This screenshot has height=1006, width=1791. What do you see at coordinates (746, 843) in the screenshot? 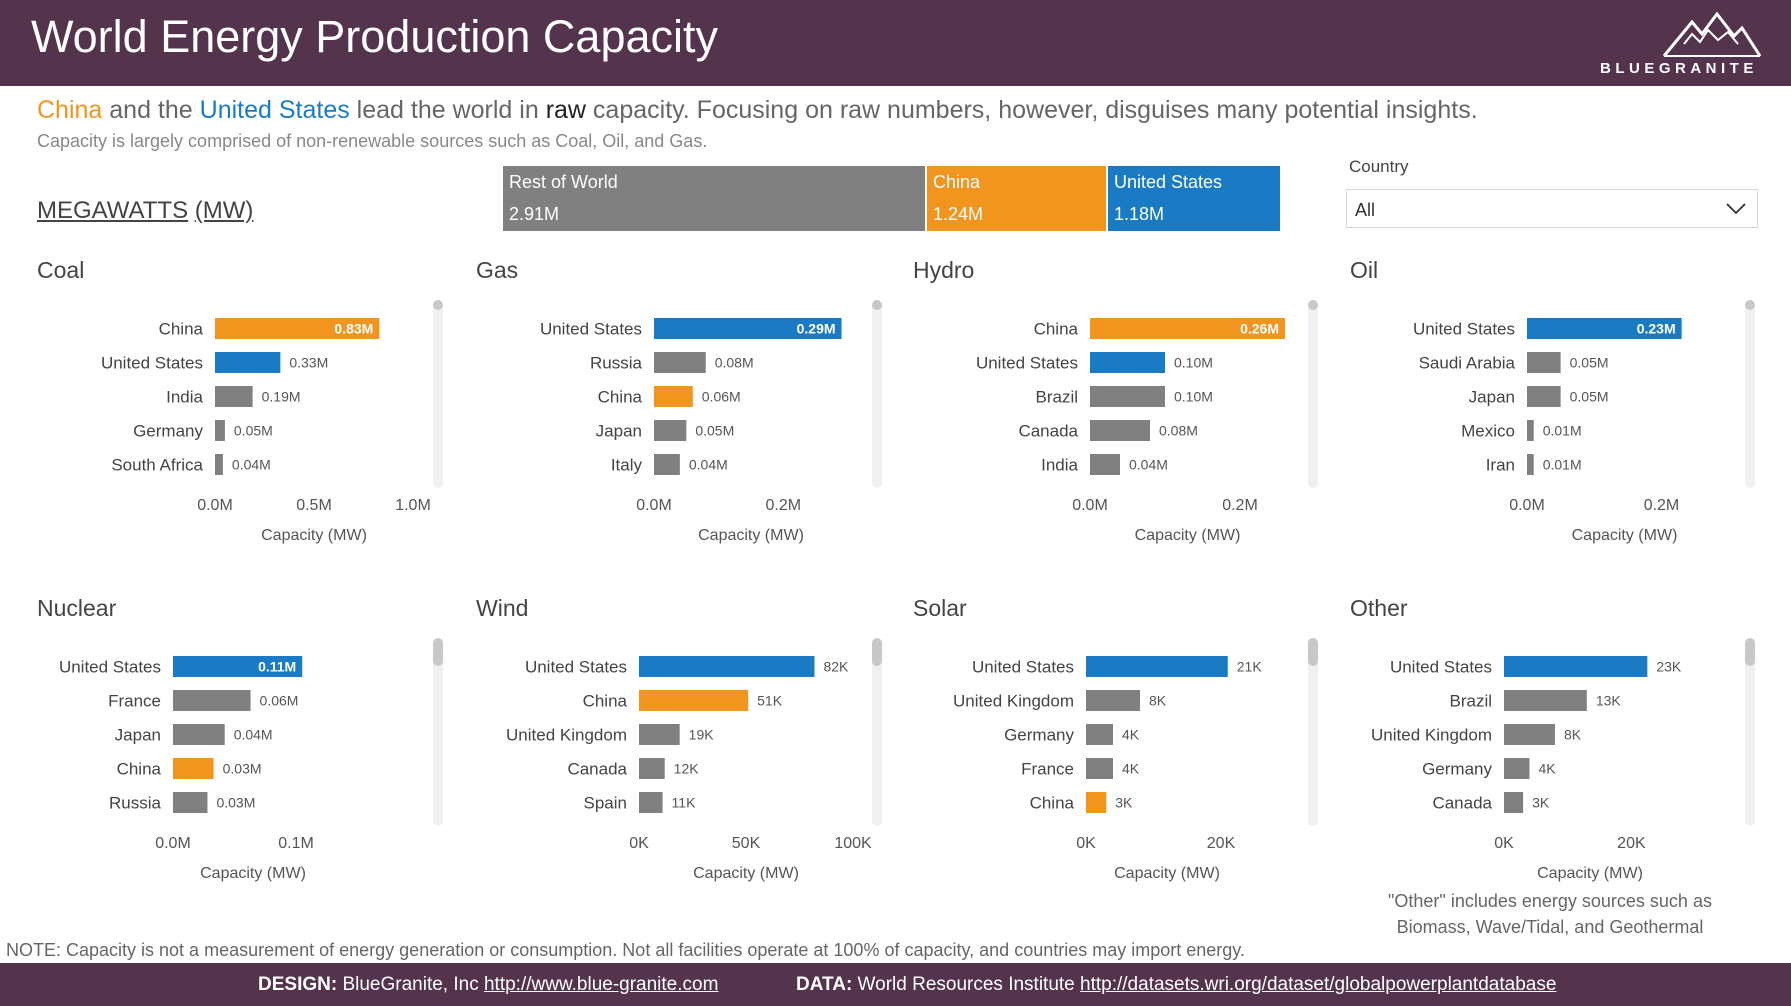
I see `x-tick-label: 50K` at bounding box center [746, 843].